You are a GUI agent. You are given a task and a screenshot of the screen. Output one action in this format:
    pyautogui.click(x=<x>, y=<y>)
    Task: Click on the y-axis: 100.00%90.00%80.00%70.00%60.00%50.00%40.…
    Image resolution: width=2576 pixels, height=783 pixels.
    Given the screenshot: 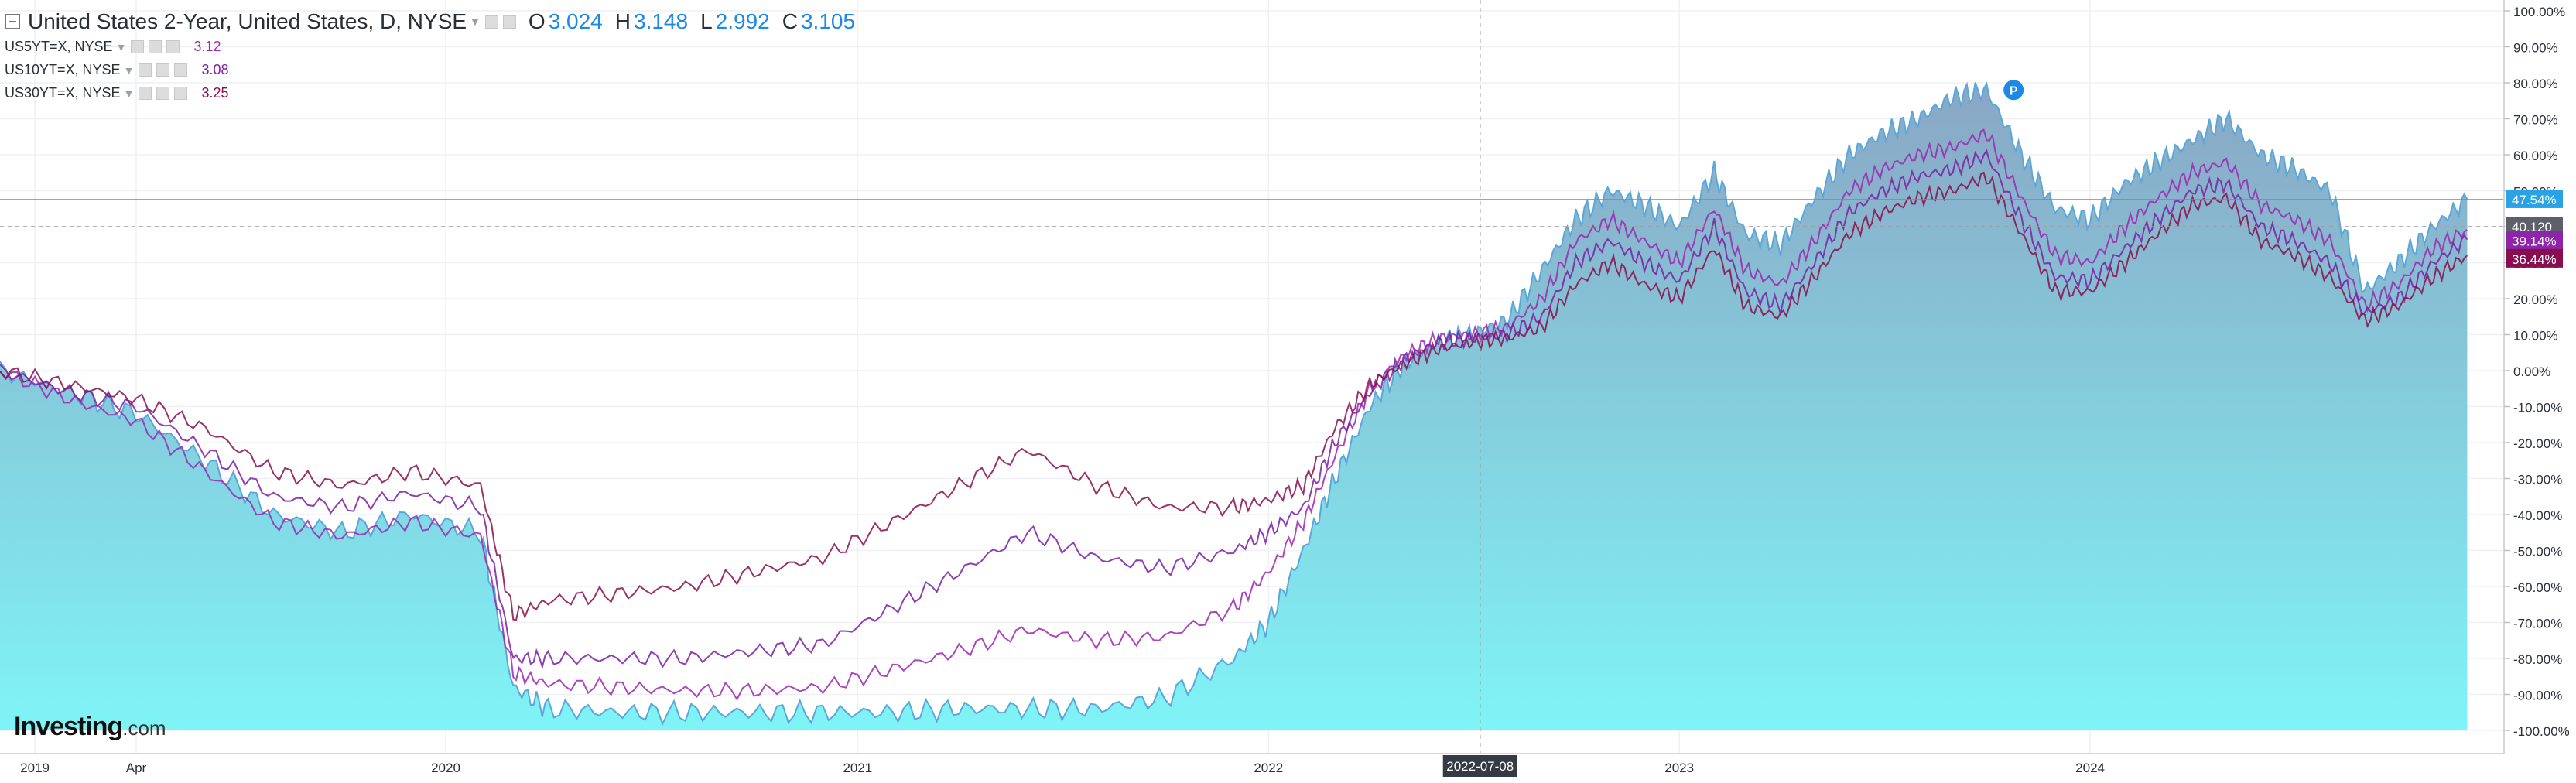 What is the action you would take?
    pyautogui.click(x=2537, y=377)
    